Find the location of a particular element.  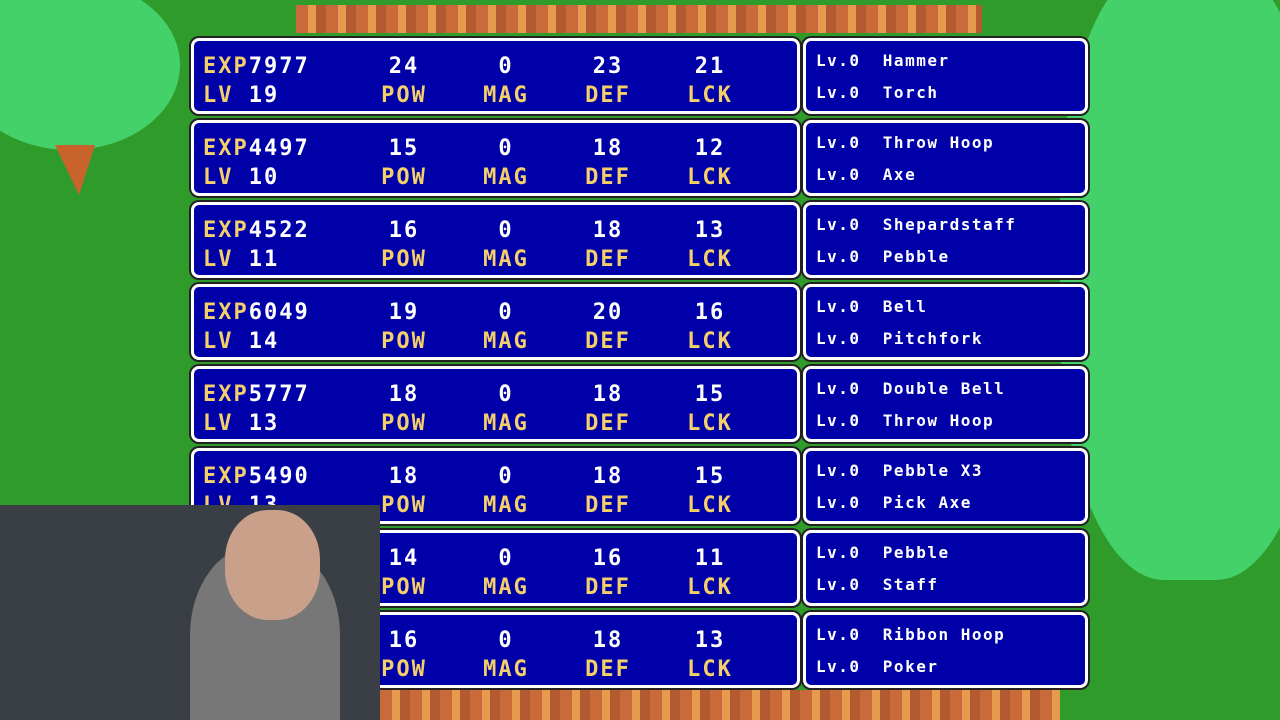

exp-value: 5777 is located at coordinates (279, 394).